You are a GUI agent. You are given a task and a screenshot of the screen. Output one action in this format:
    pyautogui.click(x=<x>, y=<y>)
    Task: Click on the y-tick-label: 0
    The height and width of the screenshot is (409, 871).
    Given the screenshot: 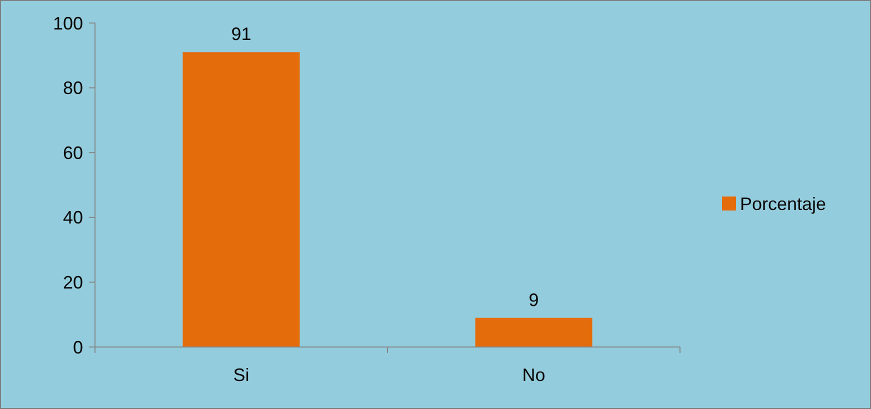 What is the action you would take?
    pyautogui.click(x=77, y=347)
    